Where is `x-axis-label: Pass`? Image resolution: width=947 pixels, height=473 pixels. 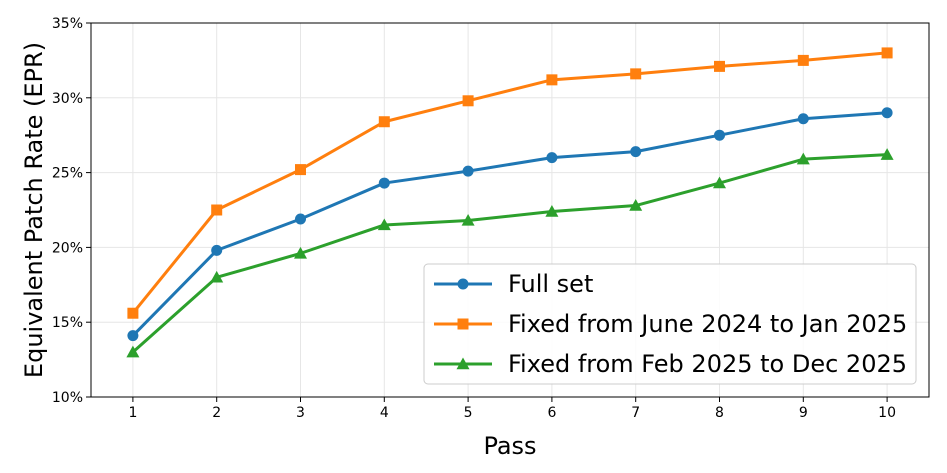
x-axis-label: Pass is located at coordinates (509, 446).